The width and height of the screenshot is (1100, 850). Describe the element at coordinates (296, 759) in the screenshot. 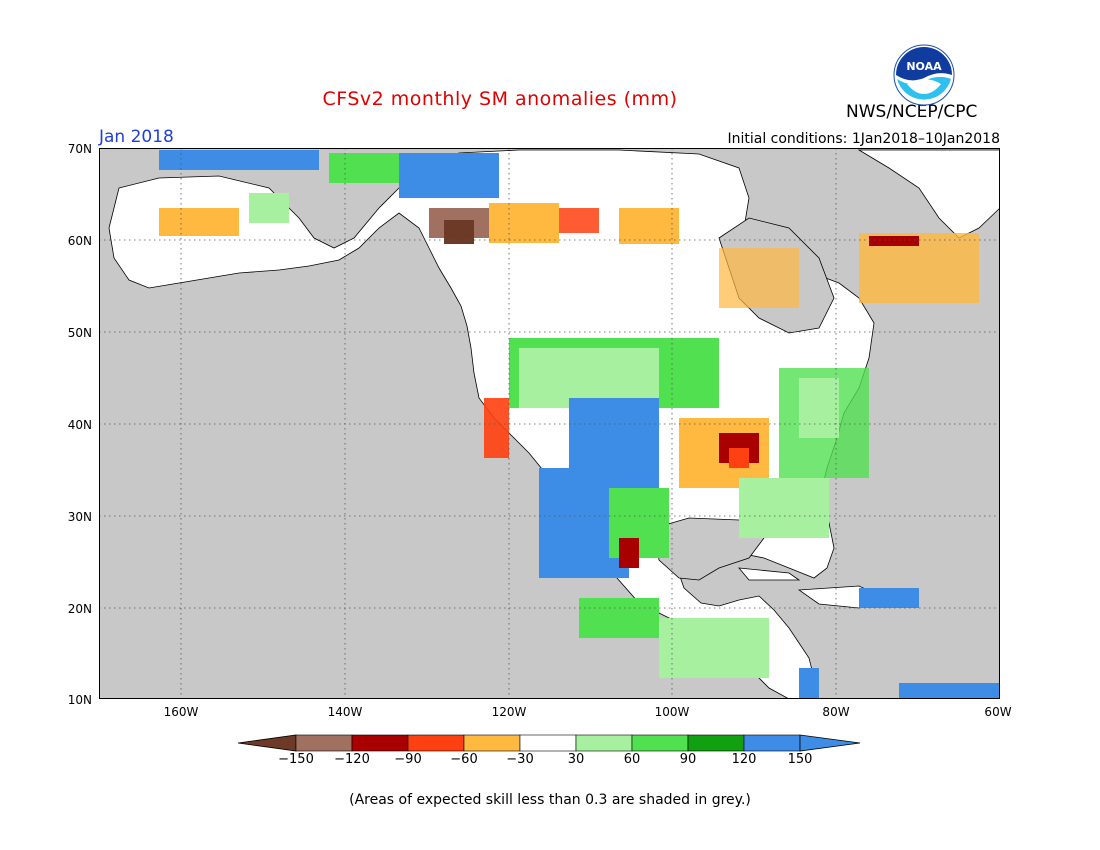

I see `colorbar-label: −150` at that location.